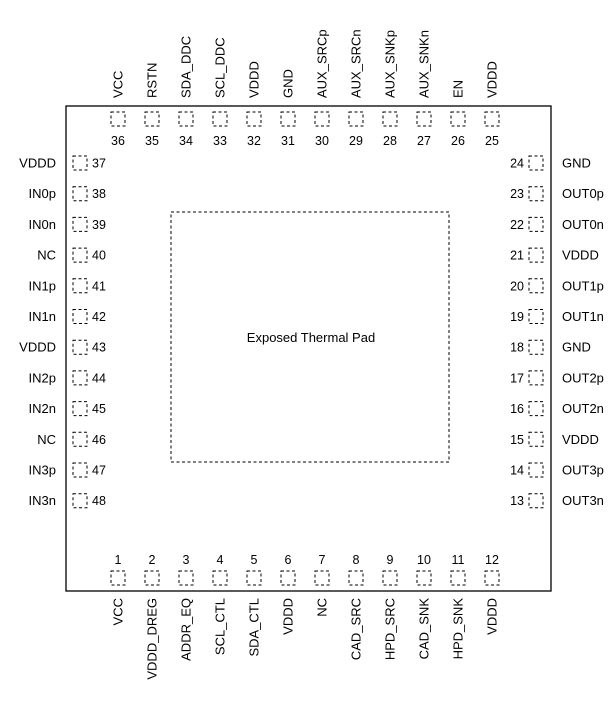 This screenshot has width=616, height=704. I want to click on pin-name-38: IN0p, so click(42, 193).